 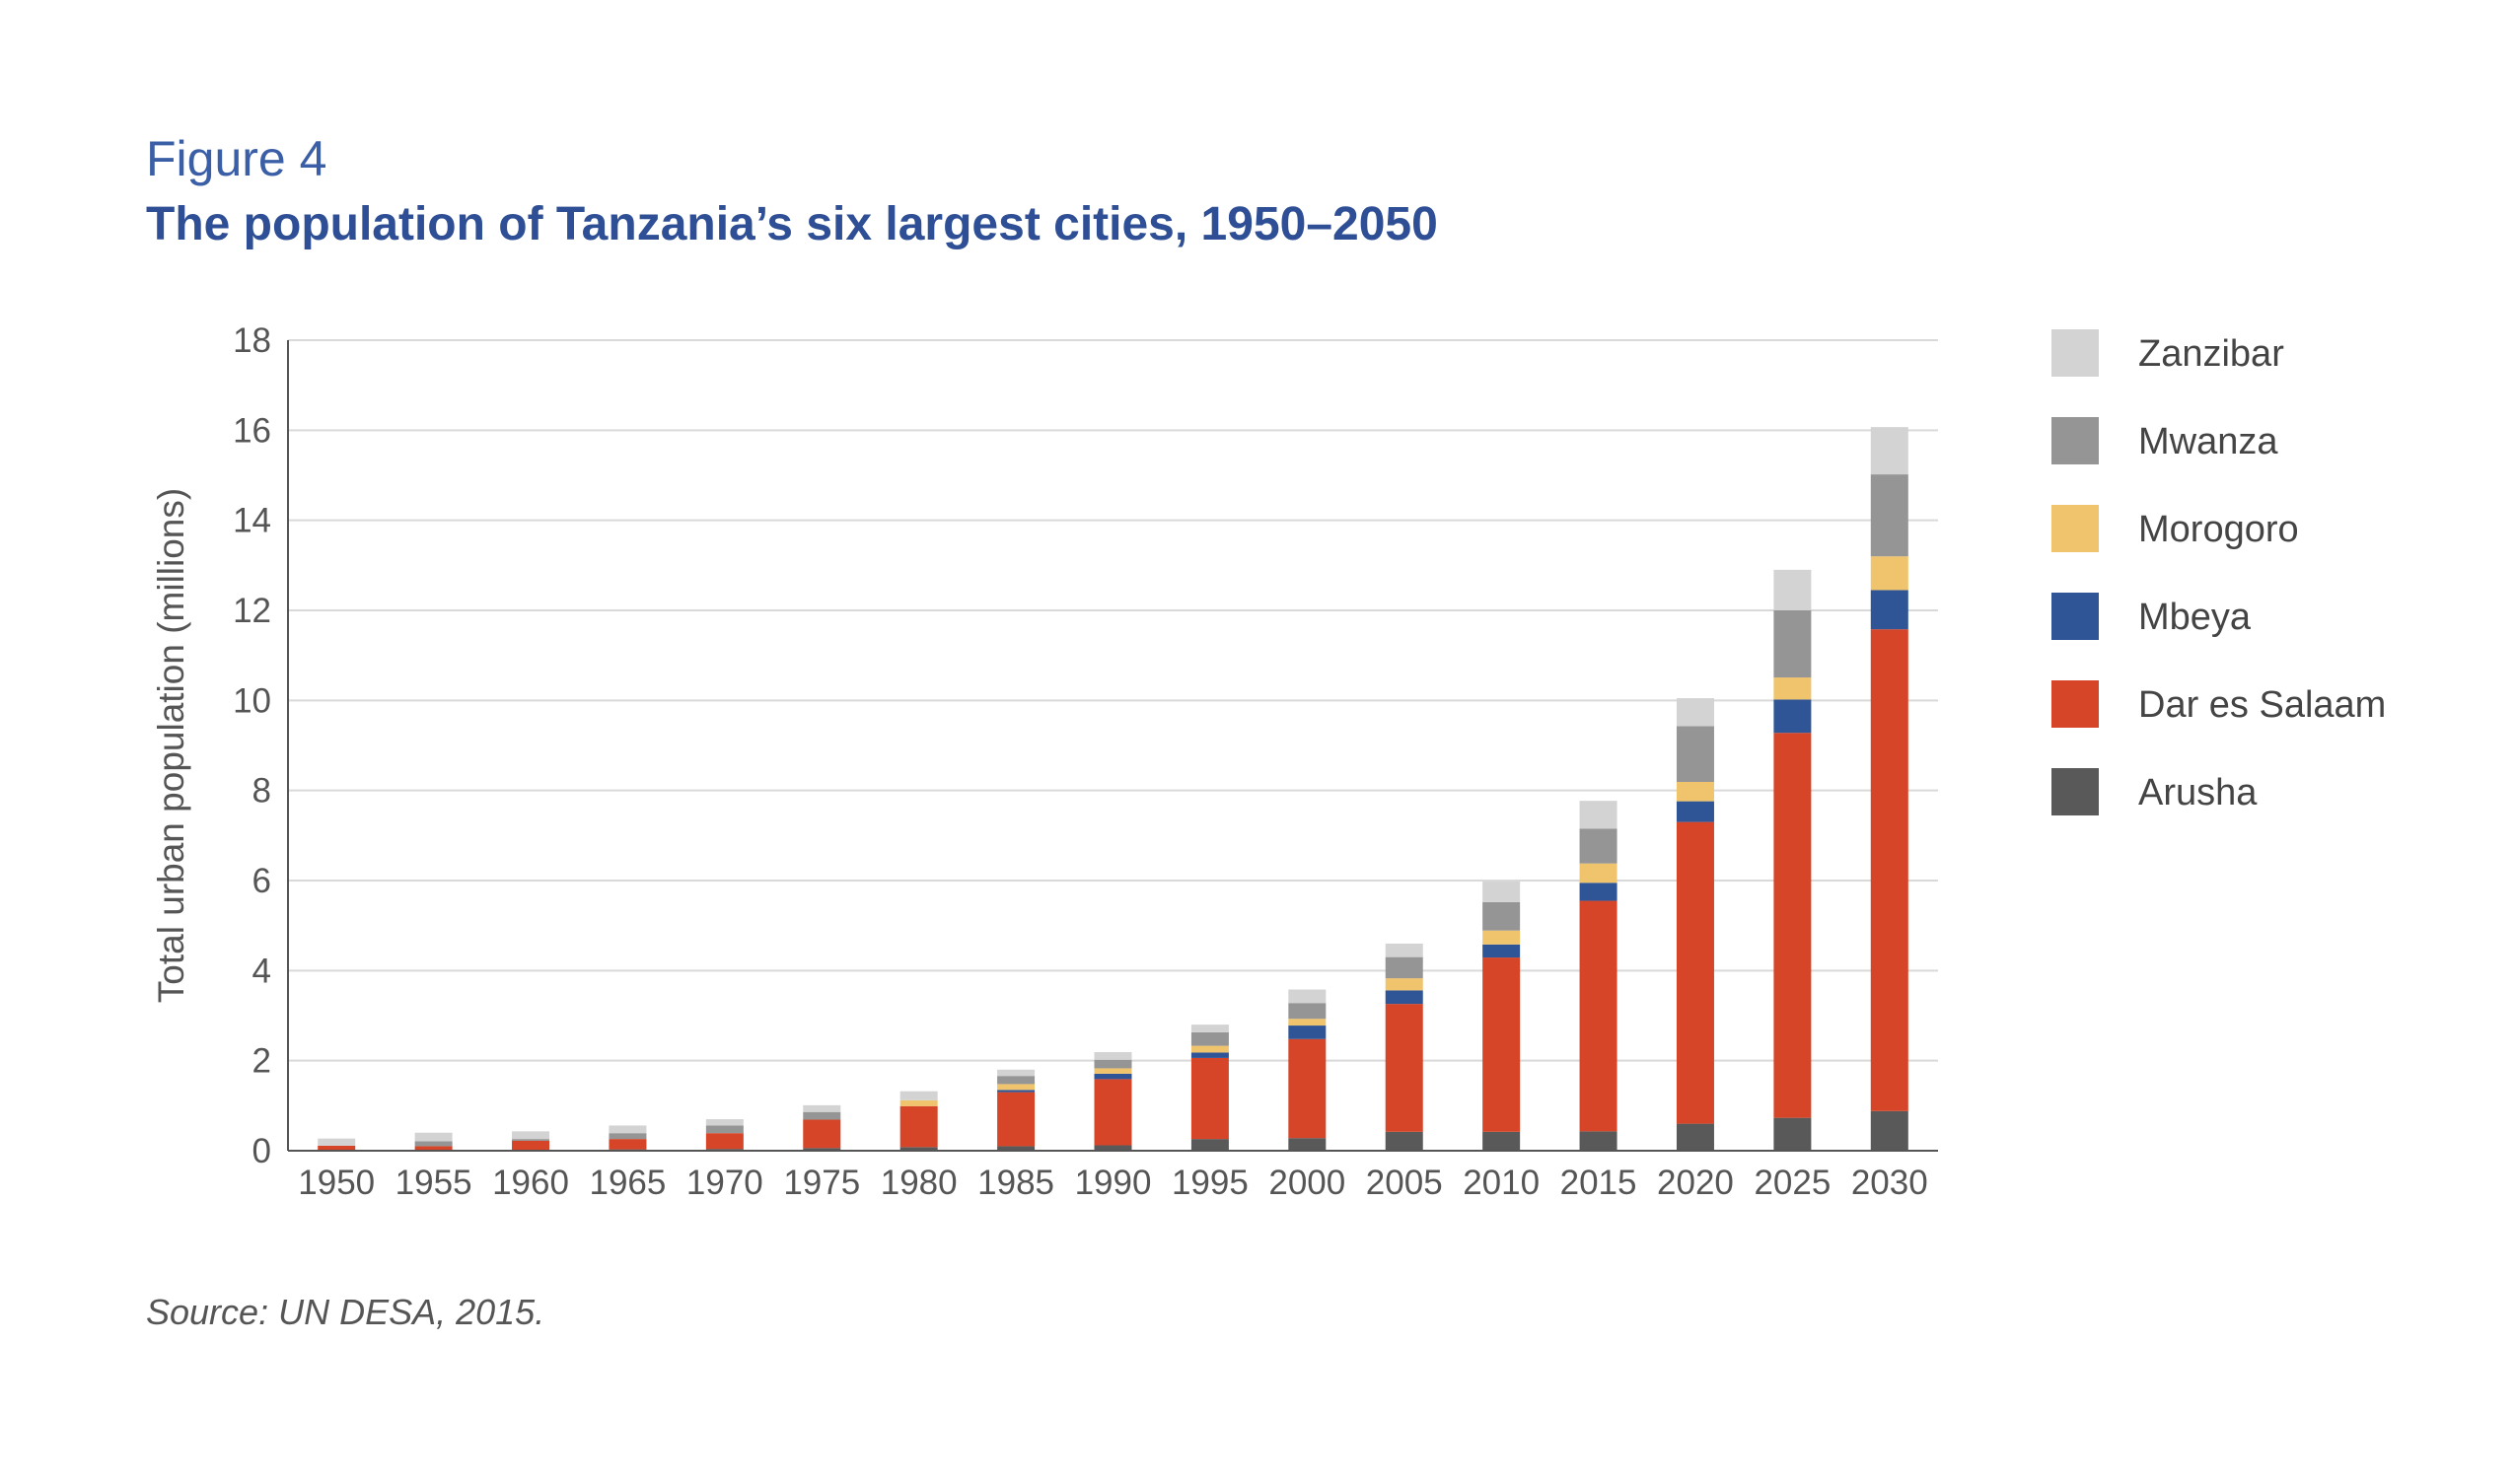 What do you see at coordinates (252, 340) in the screenshot?
I see `y-tick-label: 18` at bounding box center [252, 340].